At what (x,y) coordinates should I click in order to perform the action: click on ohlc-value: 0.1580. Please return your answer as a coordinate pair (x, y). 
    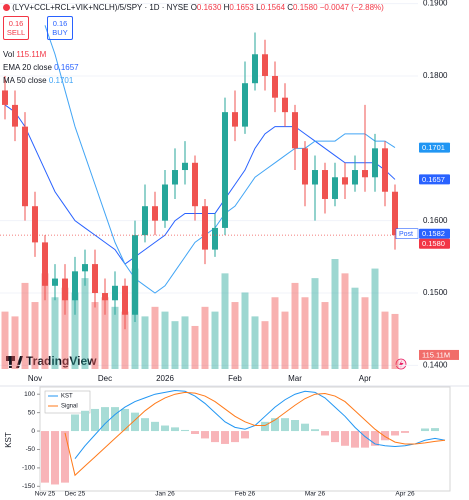
    Looking at the image, I should click on (305, 7).